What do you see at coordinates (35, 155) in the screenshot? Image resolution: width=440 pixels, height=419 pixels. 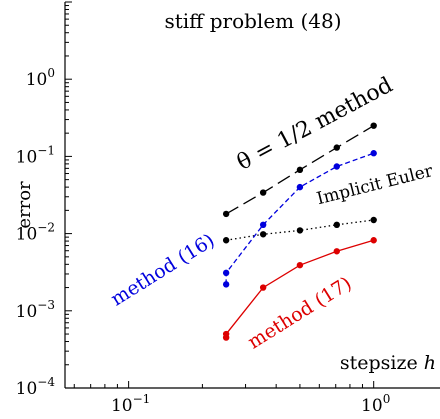 I see `y-tick-label: 10⁻¹` at bounding box center [35, 155].